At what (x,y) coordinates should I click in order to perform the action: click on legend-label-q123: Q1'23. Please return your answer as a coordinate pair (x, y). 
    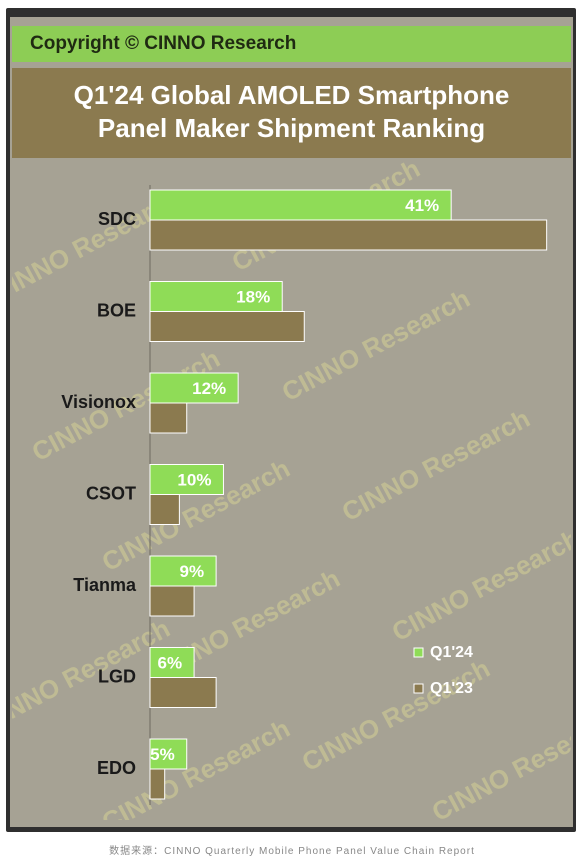
    Looking at the image, I should click on (451, 688).